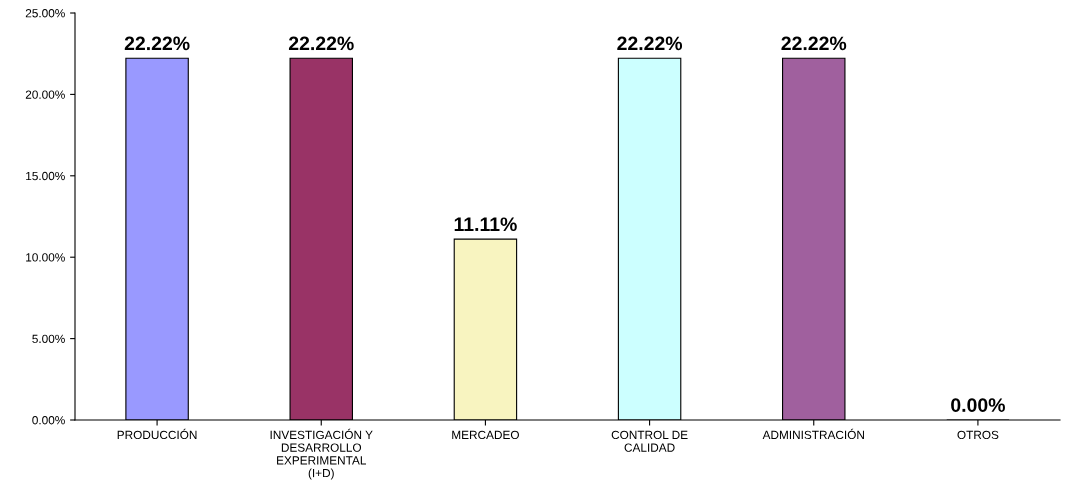  What do you see at coordinates (813, 434) in the screenshot?
I see `x-tick-label: ADMINISTRACIÓN` at bounding box center [813, 434].